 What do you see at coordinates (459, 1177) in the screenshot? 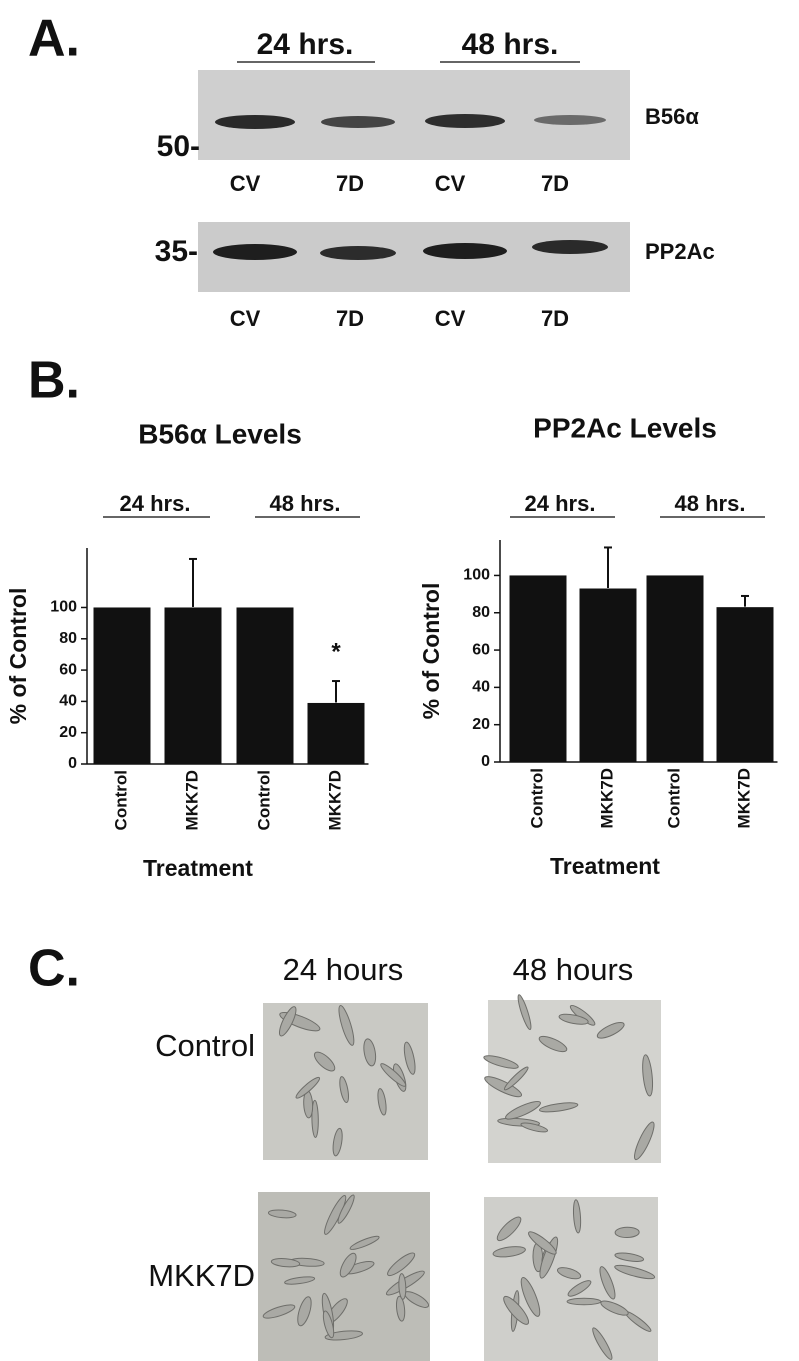
I see `micrographs` at bounding box center [459, 1177].